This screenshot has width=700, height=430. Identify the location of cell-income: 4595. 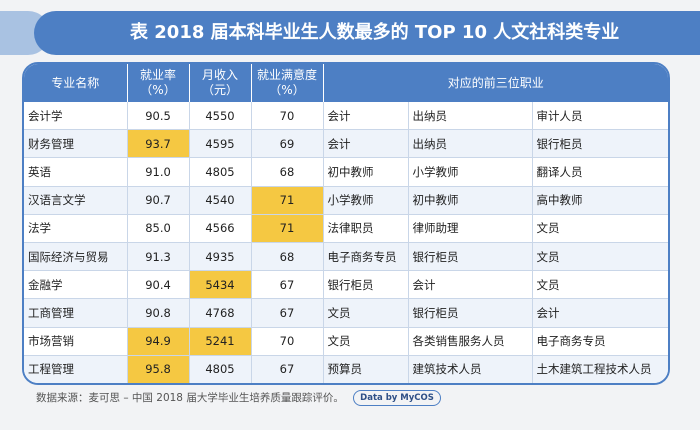
(220, 144).